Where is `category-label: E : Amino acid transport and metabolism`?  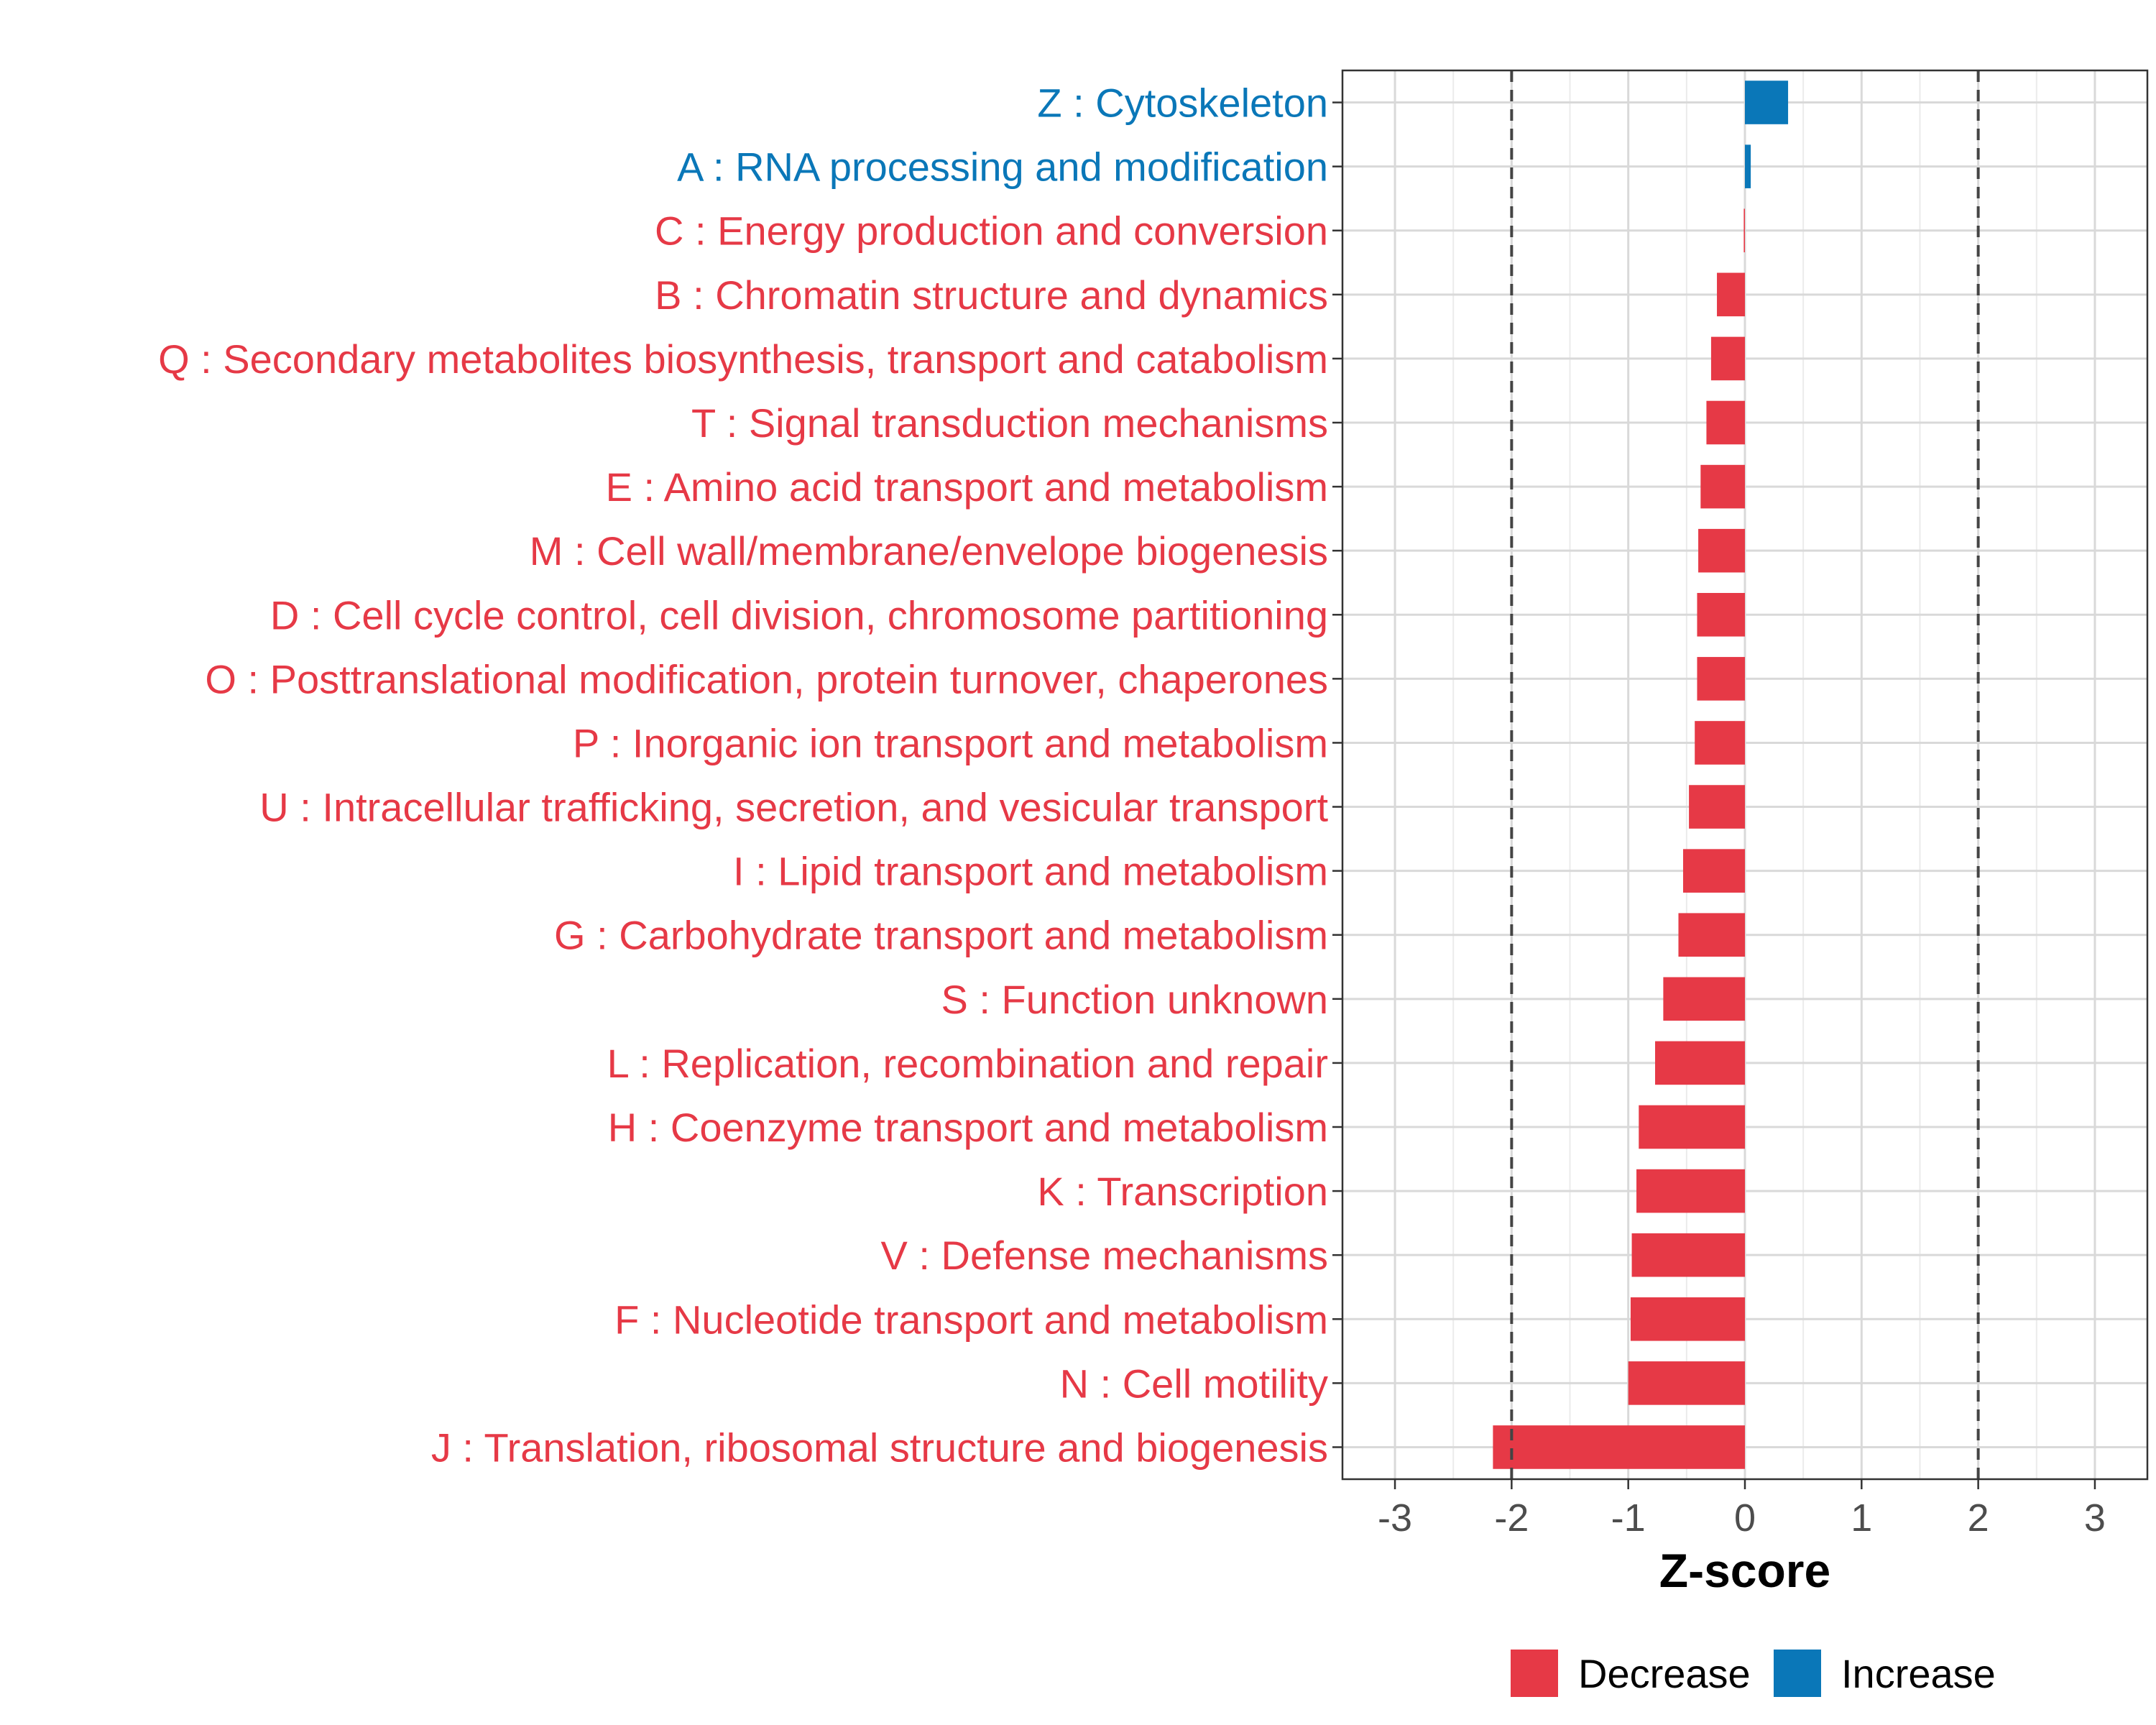 category-label: E : Amino acid transport and metabolism is located at coordinates (967, 487).